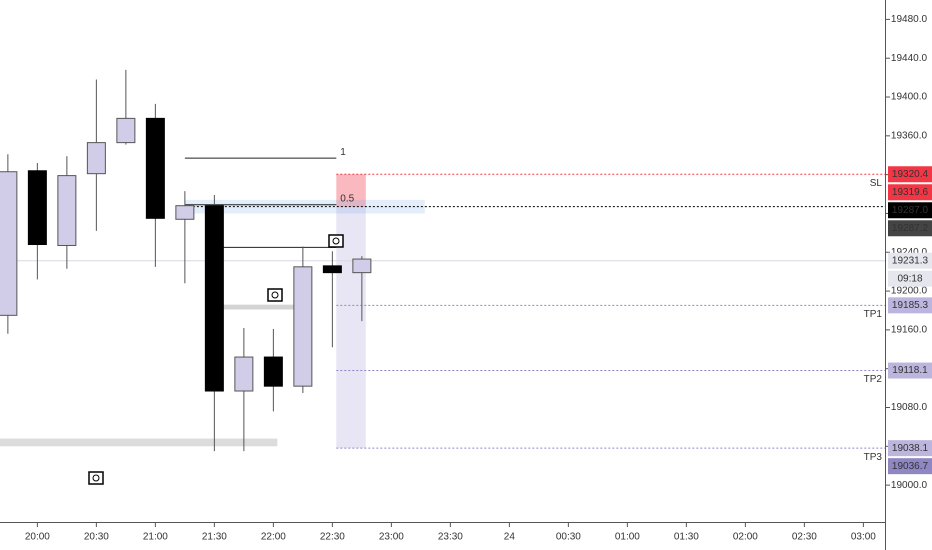 The image size is (932, 550). What do you see at coordinates (510, 537) in the screenshot?
I see `x-tick-label: 24` at bounding box center [510, 537].